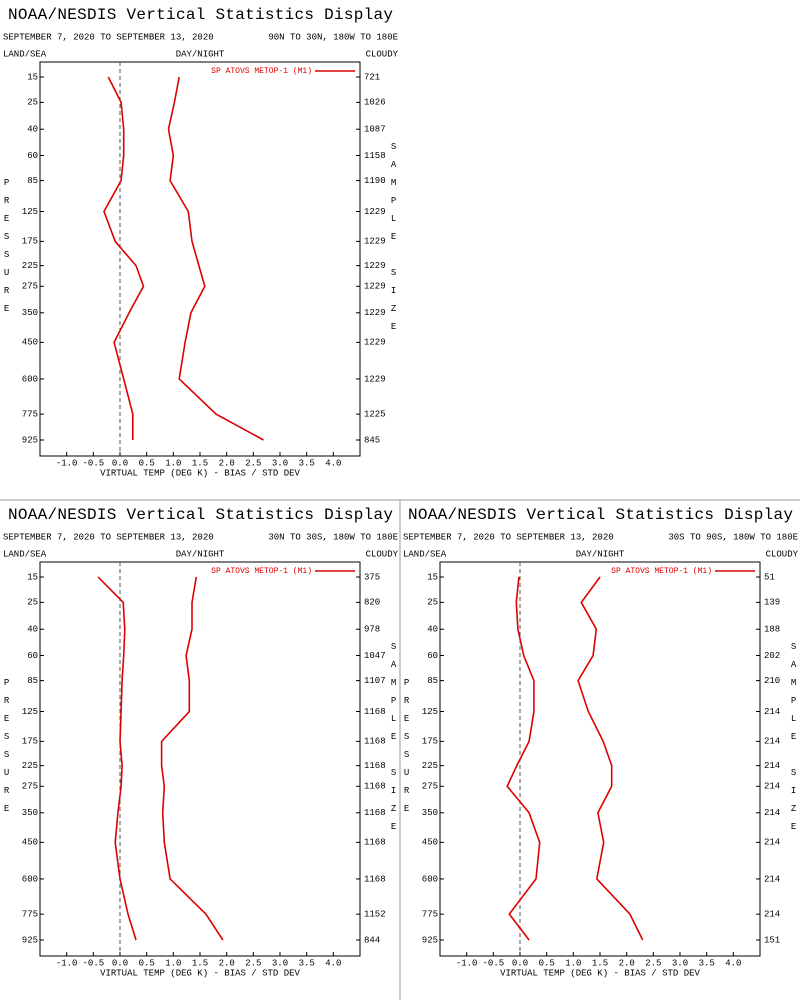 The width and height of the screenshot is (800, 1000). Describe the element at coordinates (375, 915) in the screenshot. I see `sample-size: 1152` at that location.